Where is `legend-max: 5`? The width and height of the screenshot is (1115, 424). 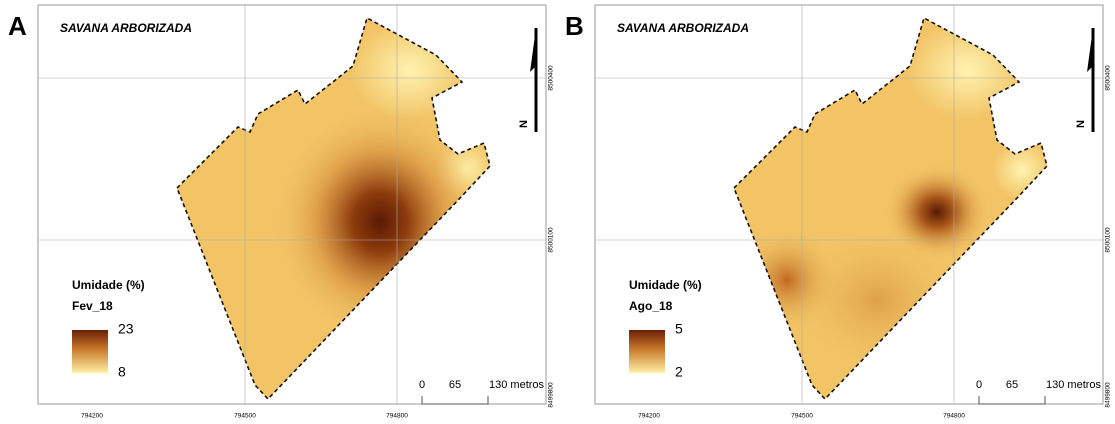 legend-max: 5 is located at coordinates (679, 329).